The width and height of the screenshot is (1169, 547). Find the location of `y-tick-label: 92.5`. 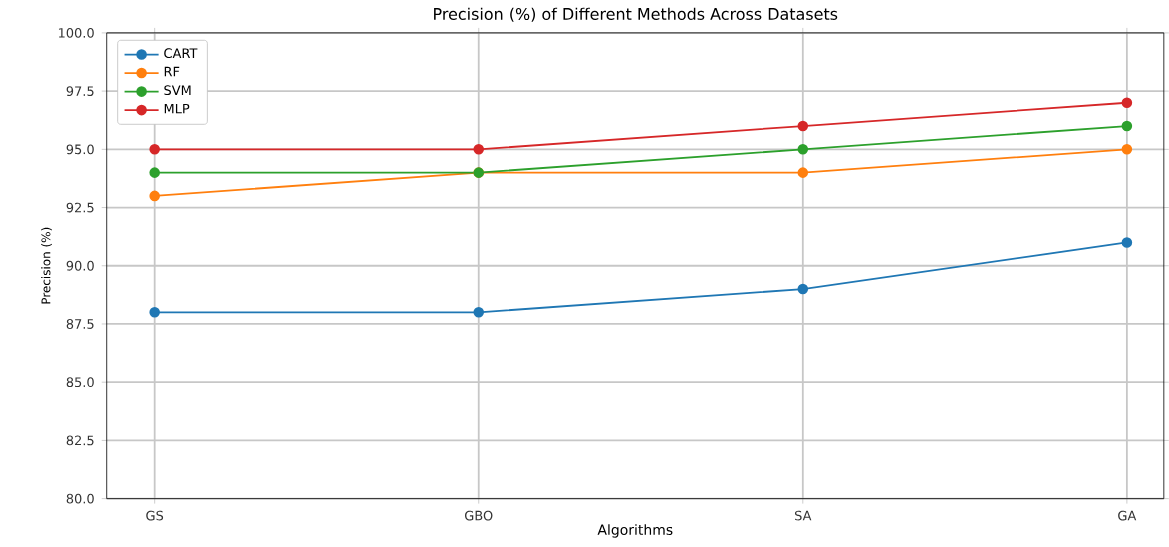

y-tick-label: 92.5 is located at coordinates (80, 207).